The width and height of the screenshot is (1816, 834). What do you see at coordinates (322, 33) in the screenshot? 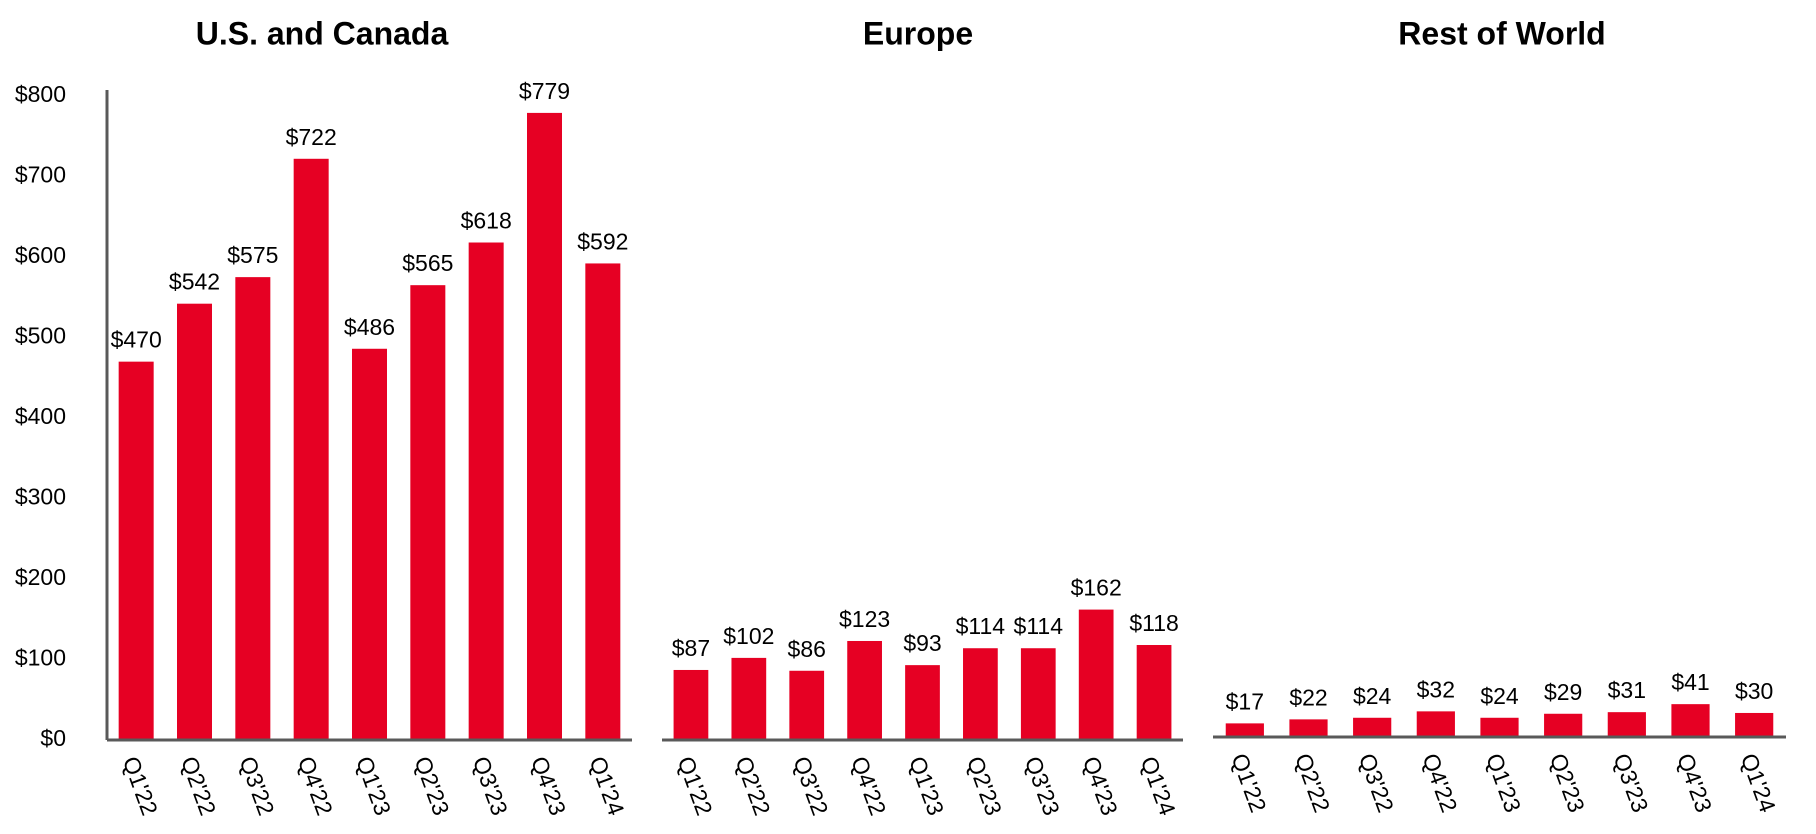
I see `u-s-and-canada-title: U.S. and Canada` at bounding box center [322, 33].